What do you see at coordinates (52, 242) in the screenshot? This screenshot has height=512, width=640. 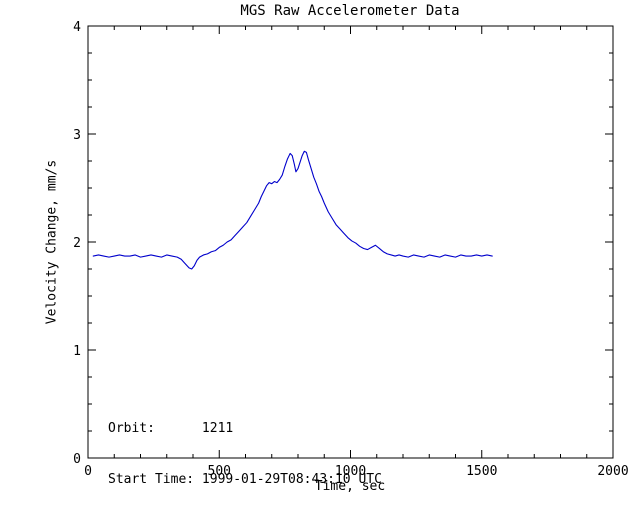 I see `y-axis-label: Velocity Change, mm/s` at bounding box center [52, 242].